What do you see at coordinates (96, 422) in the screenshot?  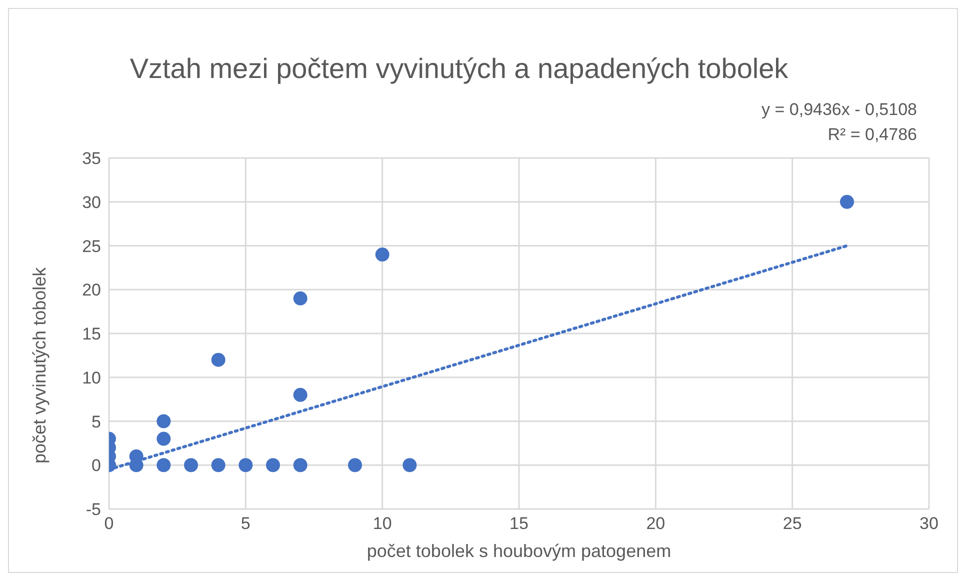 I see `y-tick-label: 5` at bounding box center [96, 422].